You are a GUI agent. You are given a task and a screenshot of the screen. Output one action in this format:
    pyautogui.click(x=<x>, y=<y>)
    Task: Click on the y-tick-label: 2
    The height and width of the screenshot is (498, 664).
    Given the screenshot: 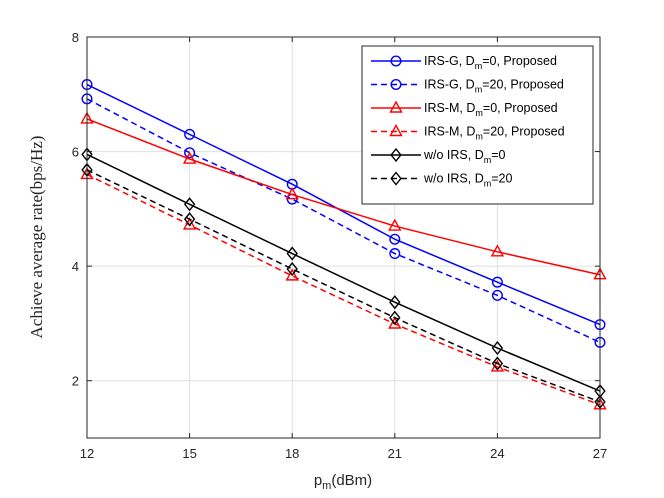 What is the action you would take?
    pyautogui.click(x=75, y=381)
    